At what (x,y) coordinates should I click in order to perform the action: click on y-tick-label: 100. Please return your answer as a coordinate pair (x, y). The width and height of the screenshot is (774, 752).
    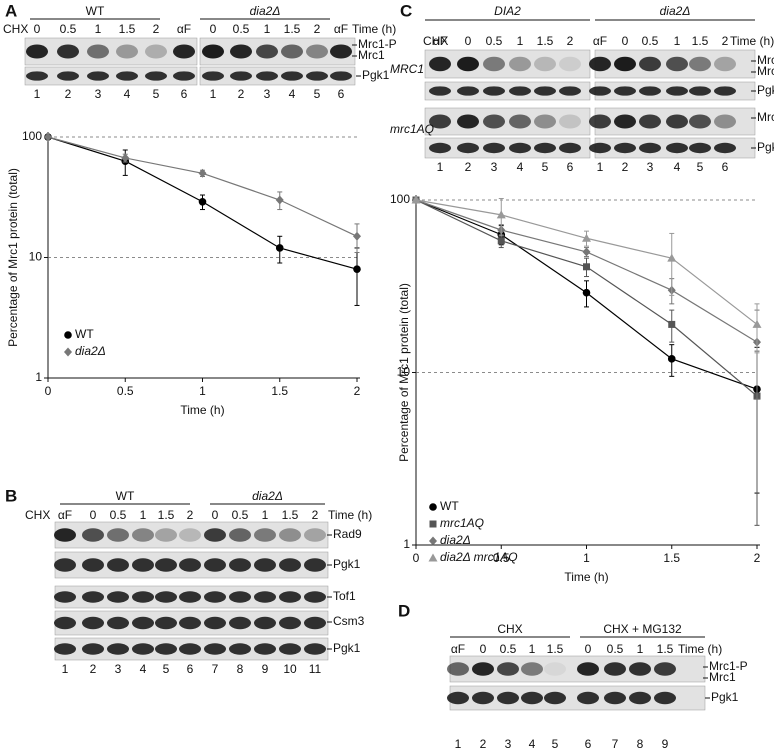
    Looking at the image, I should click on (32, 136).